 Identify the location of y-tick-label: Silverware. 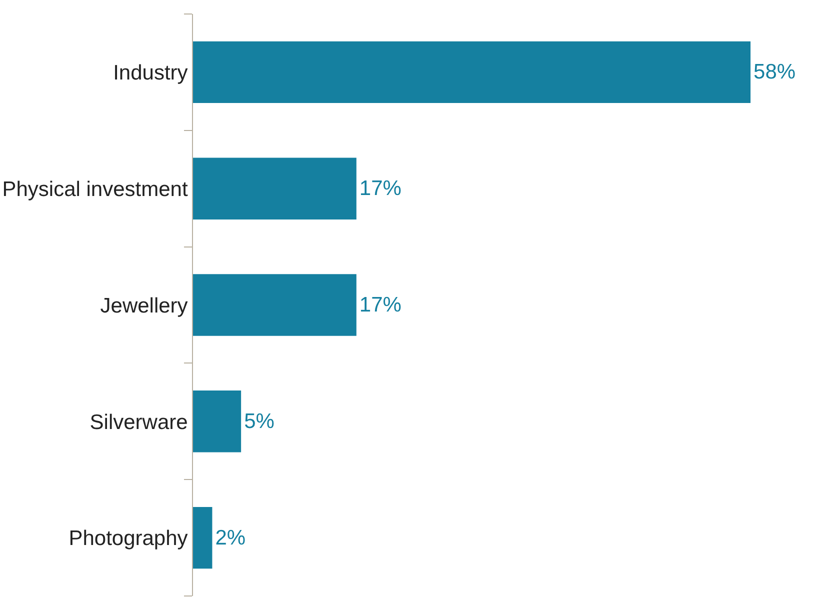
(139, 422).